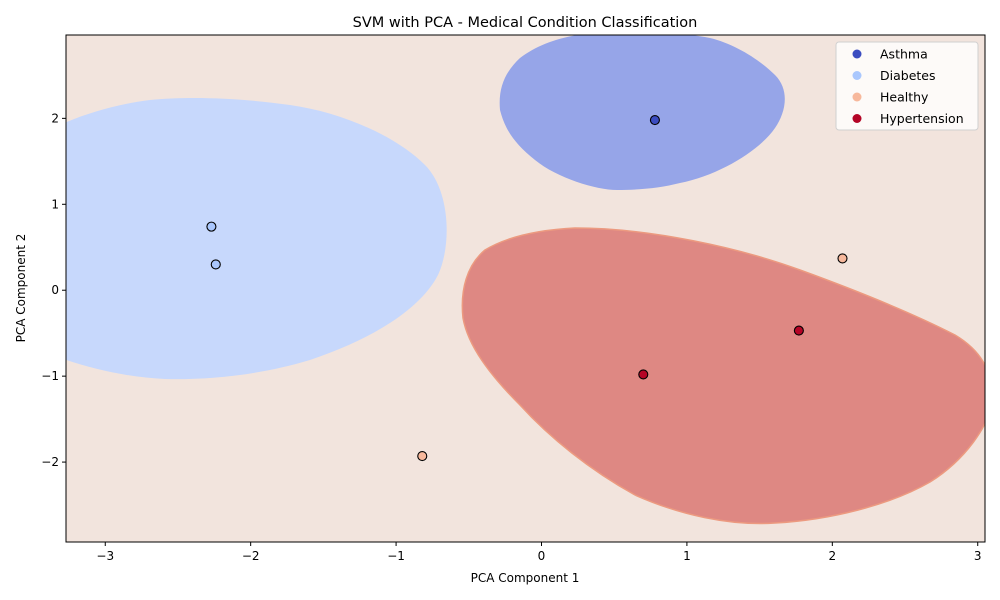  I want to click on x-tick-label: 1, so click(687, 556).